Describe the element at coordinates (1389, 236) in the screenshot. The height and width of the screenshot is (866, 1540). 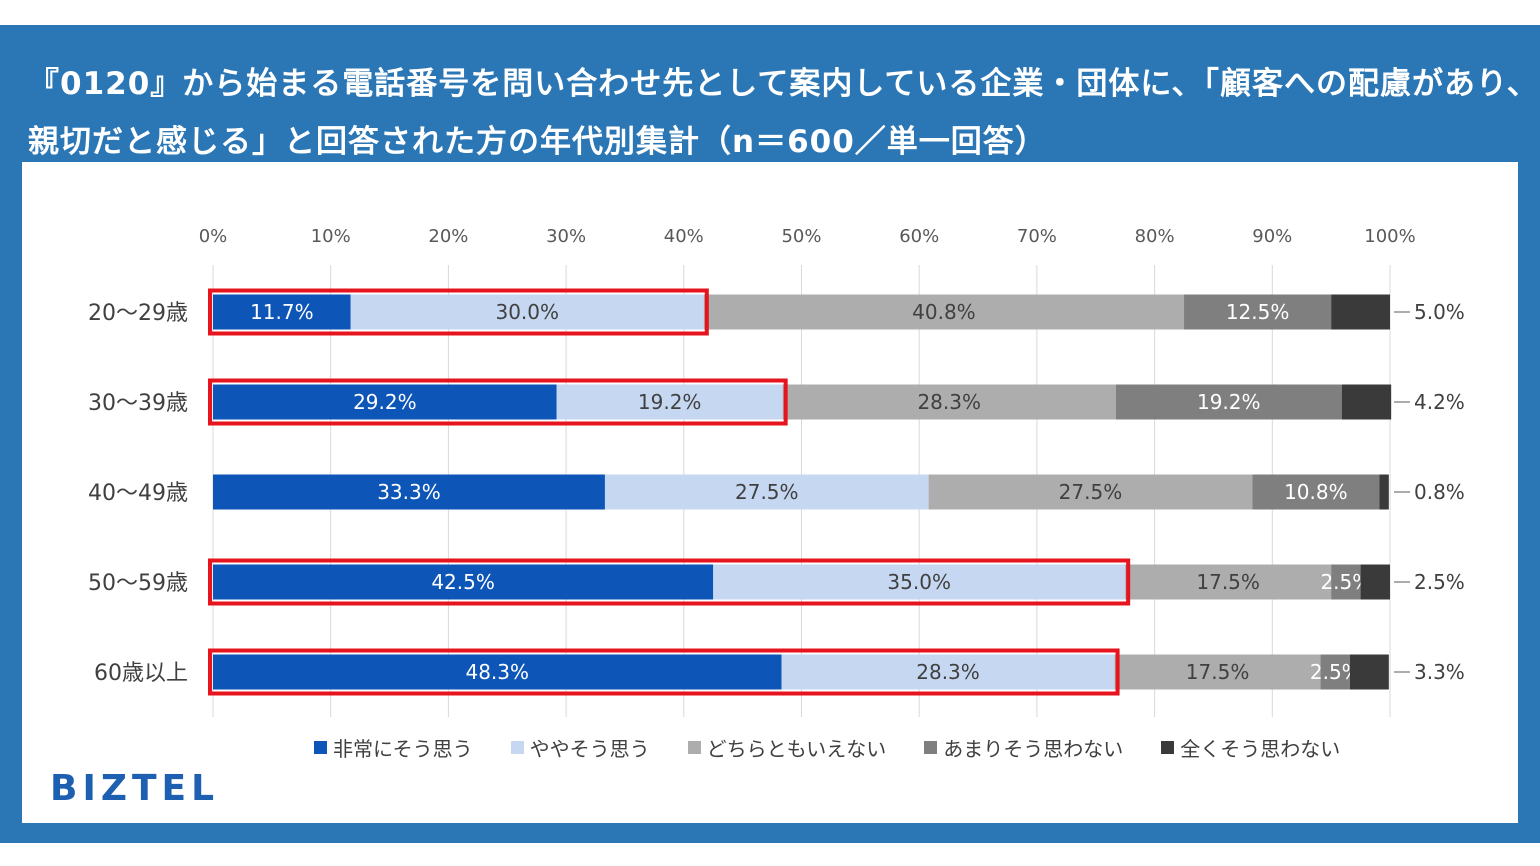
I see `x-tick-label: 100%` at that location.